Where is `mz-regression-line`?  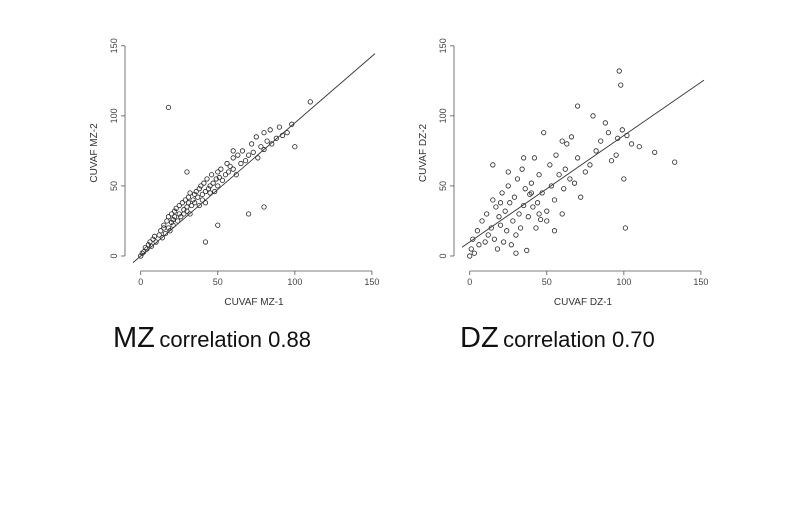
mz-regression-line is located at coordinates (254, 158).